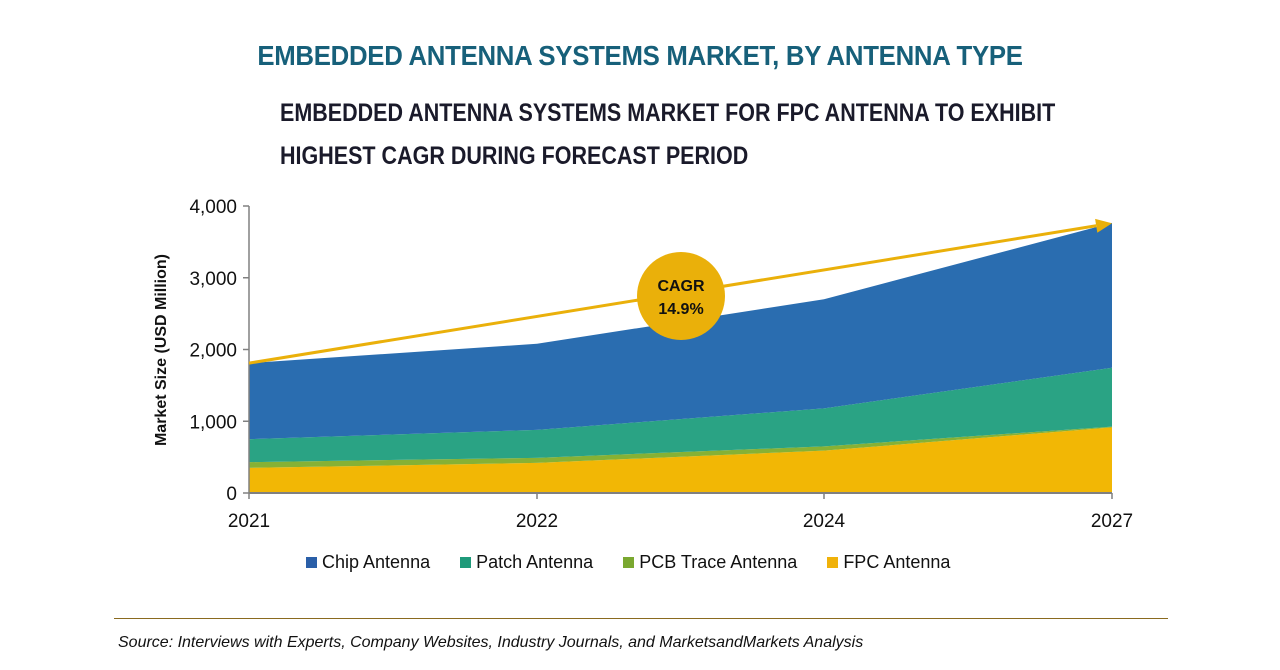 The width and height of the screenshot is (1280, 670). Describe the element at coordinates (466, 562) in the screenshot. I see `legend-swatch-patch` at that location.